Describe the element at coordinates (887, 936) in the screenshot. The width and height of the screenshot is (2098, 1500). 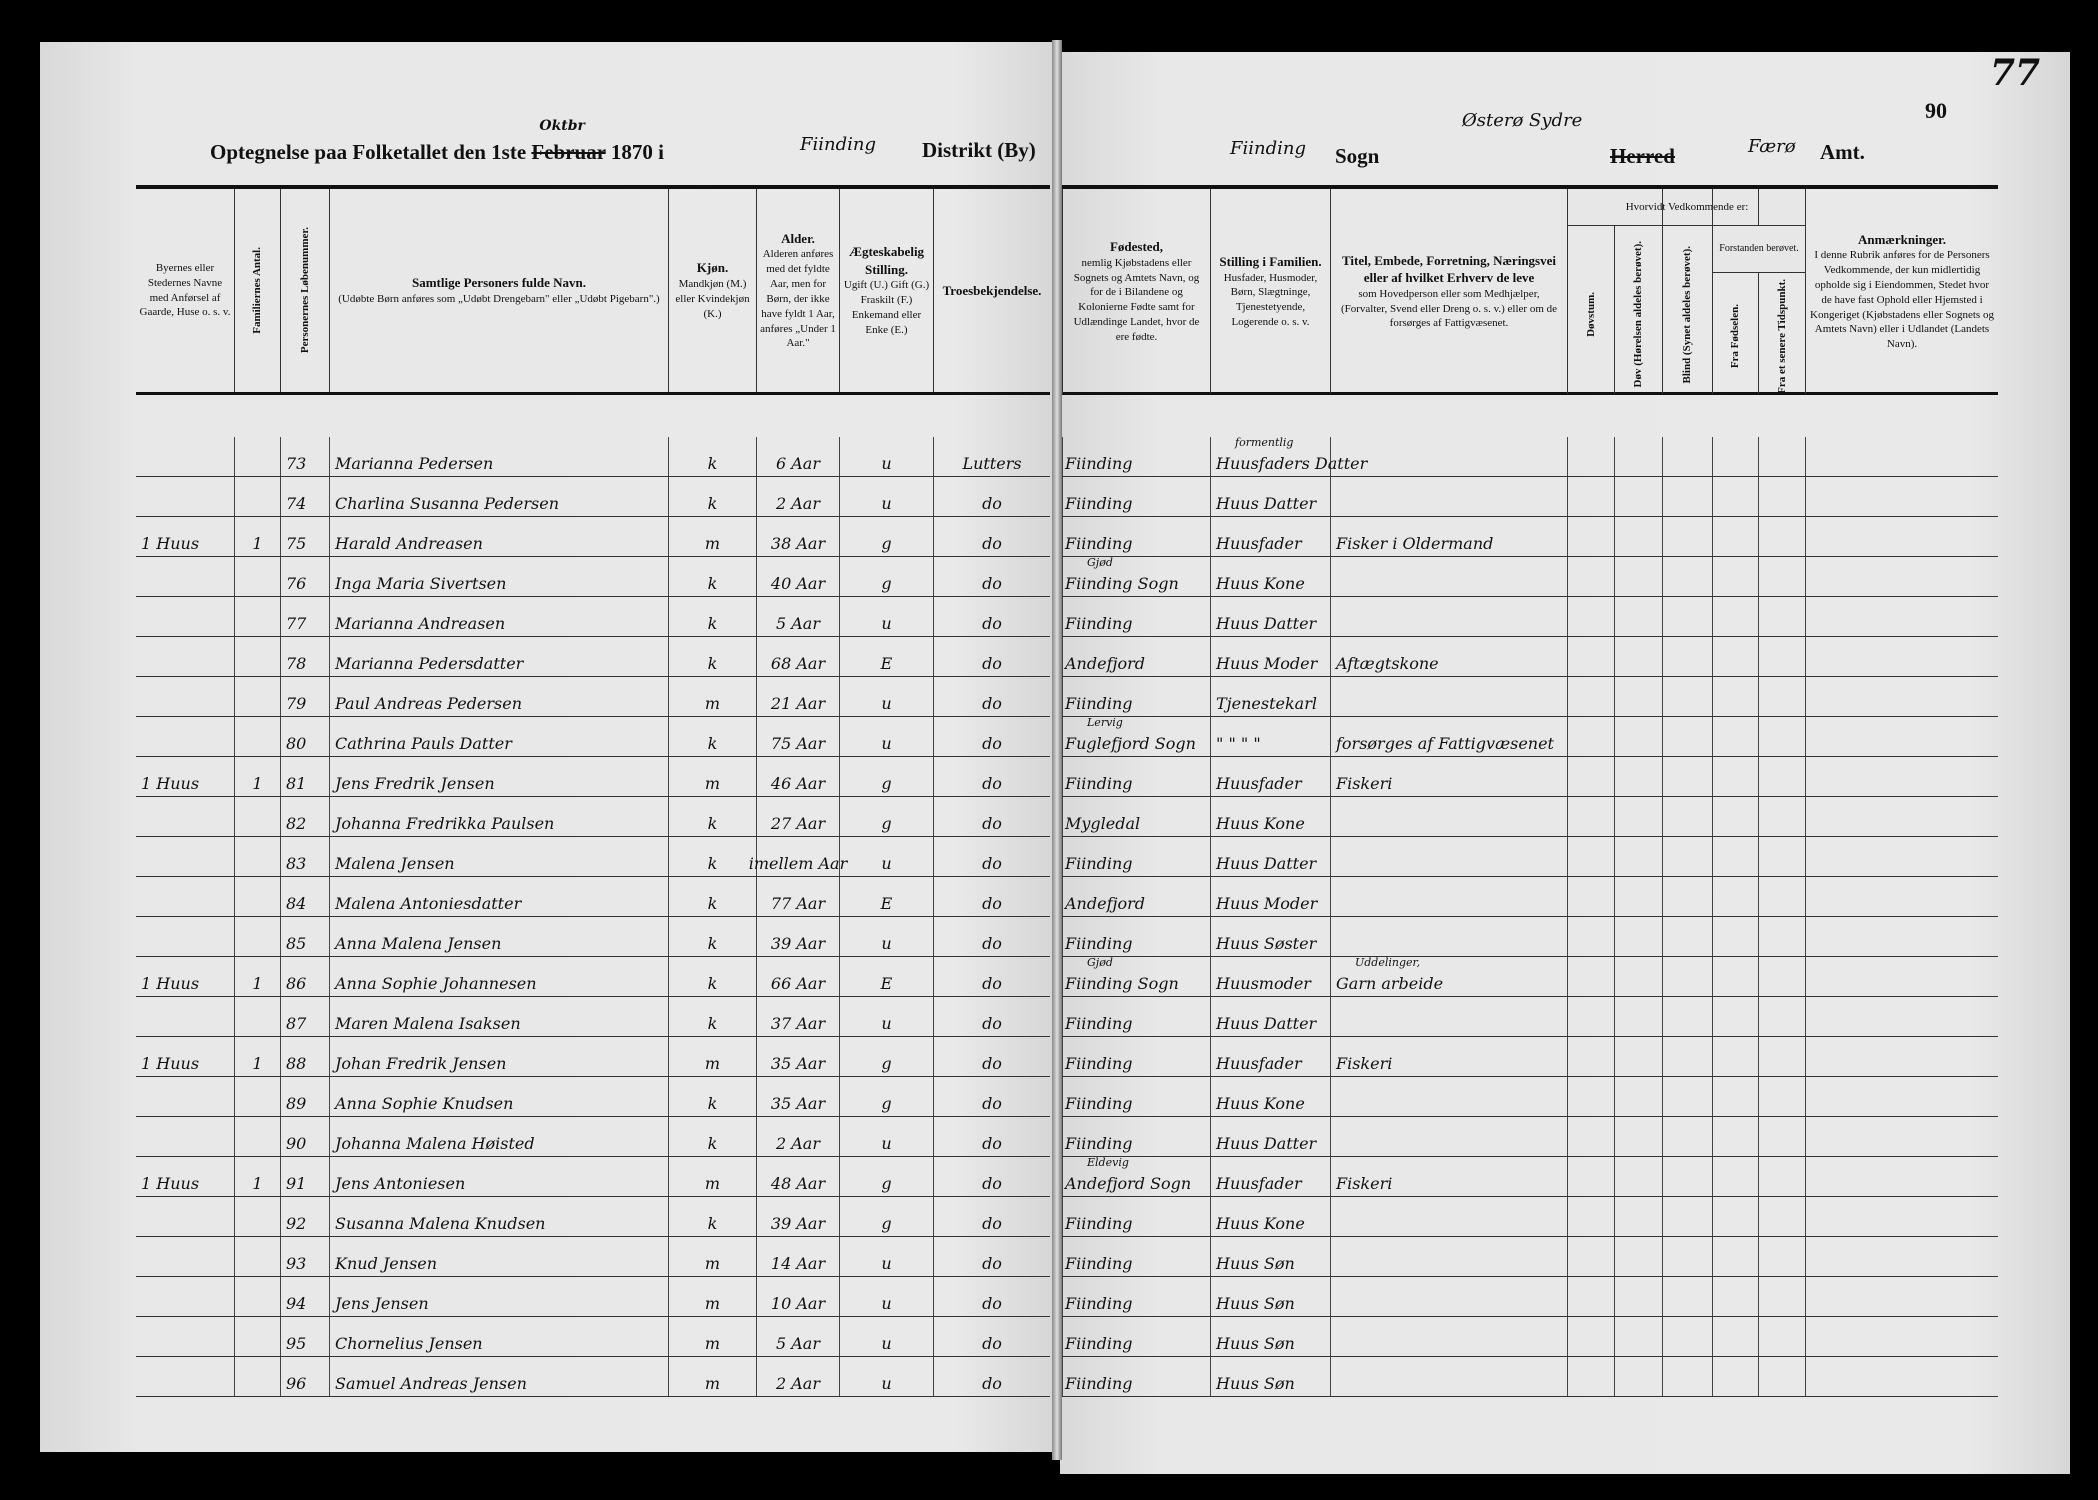
I see `cell-marital: u` at that location.